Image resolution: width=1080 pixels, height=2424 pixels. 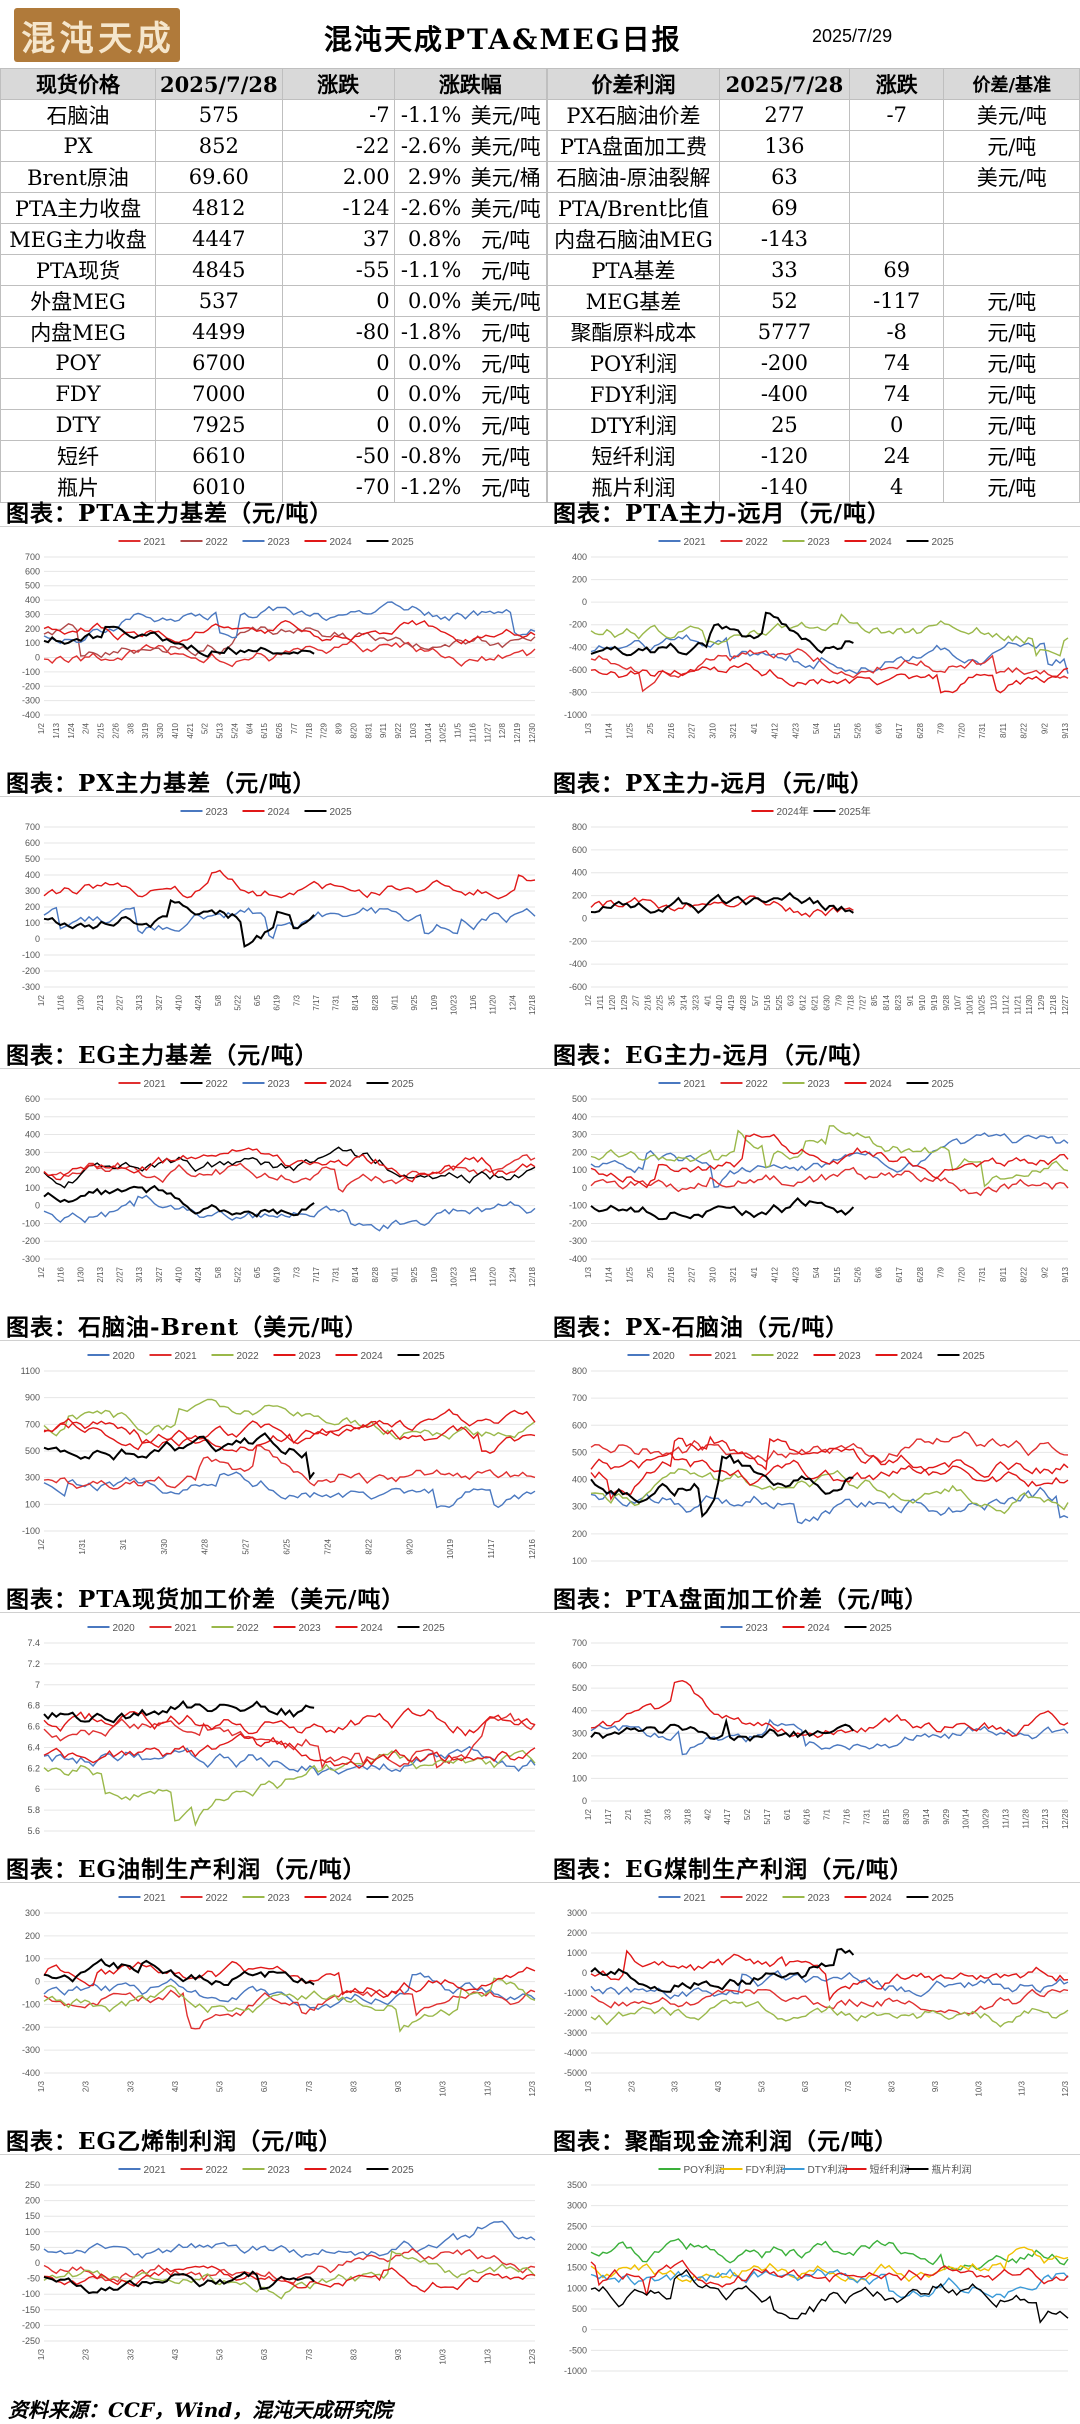 What do you see at coordinates (1044, 1272) in the screenshot?
I see `x-tick-label: 9/2` at bounding box center [1044, 1272].